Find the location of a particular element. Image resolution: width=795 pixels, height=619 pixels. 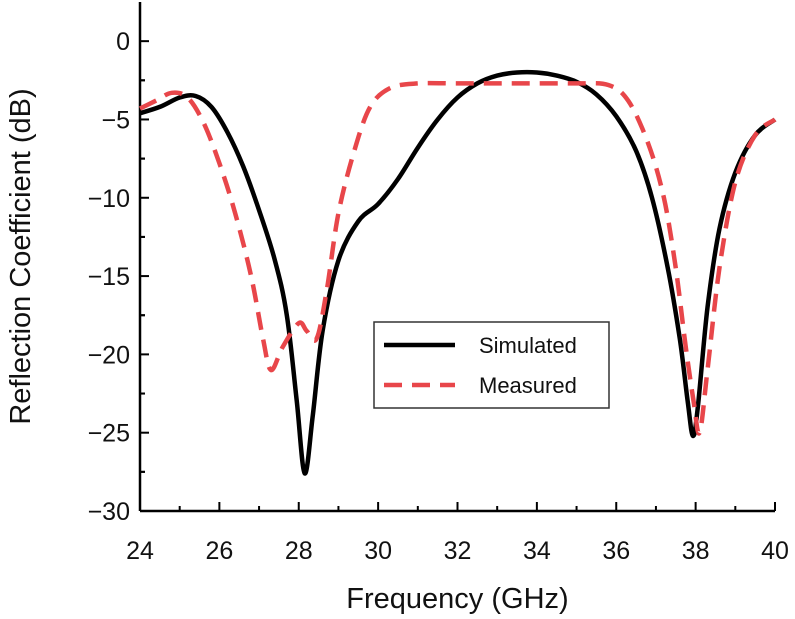

y-axis-title: Reflection Coefficient (dB) is located at coordinates (21, 256).